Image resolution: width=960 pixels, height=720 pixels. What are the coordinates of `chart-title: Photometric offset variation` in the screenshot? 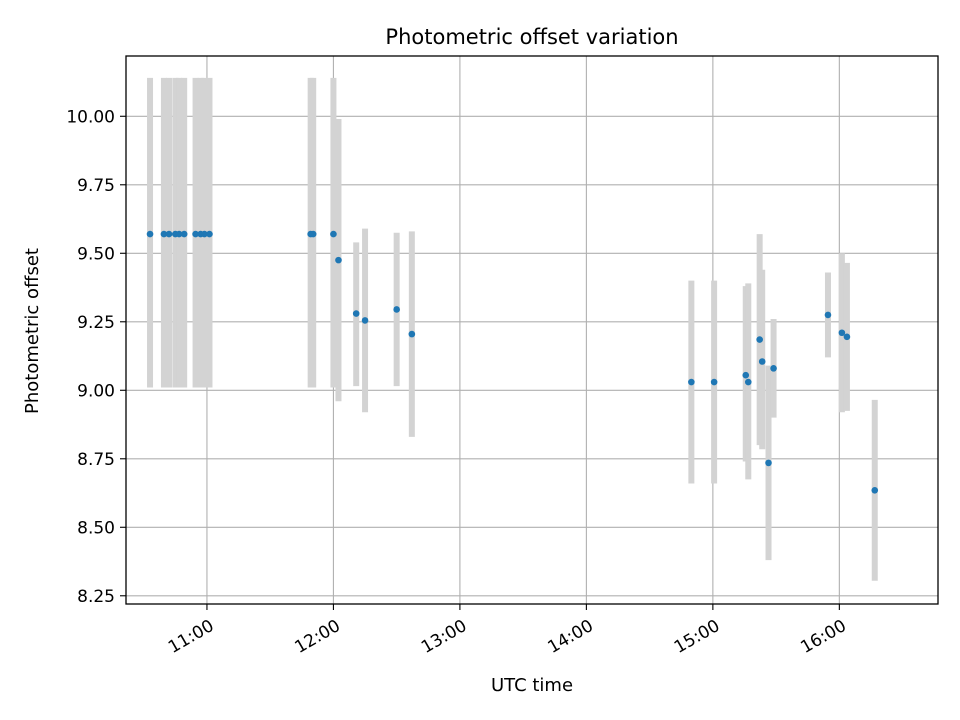 It's located at (531, 37).